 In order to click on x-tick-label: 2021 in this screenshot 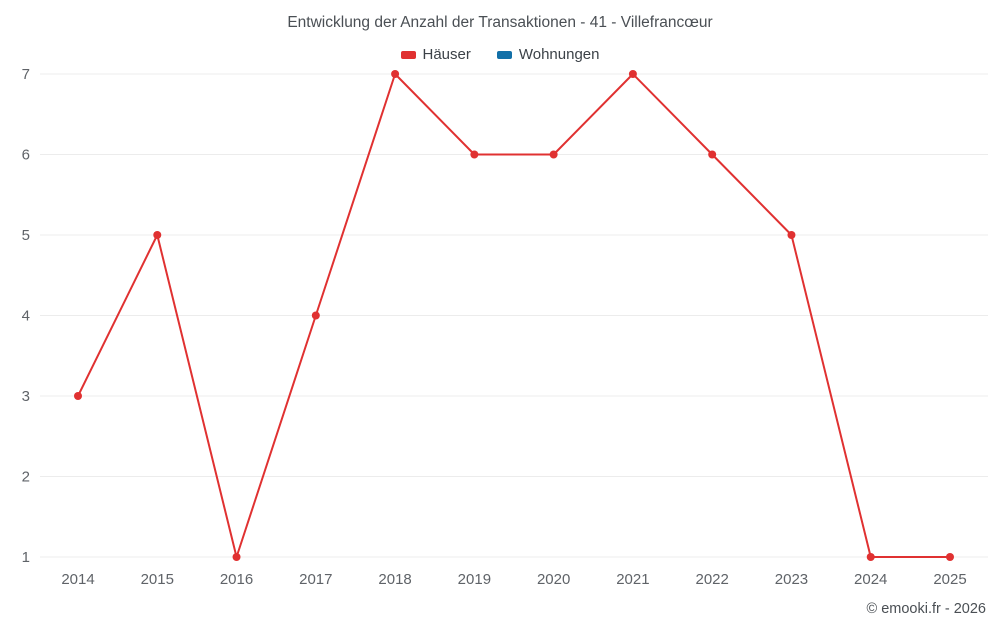, I will do `click(632, 579)`.